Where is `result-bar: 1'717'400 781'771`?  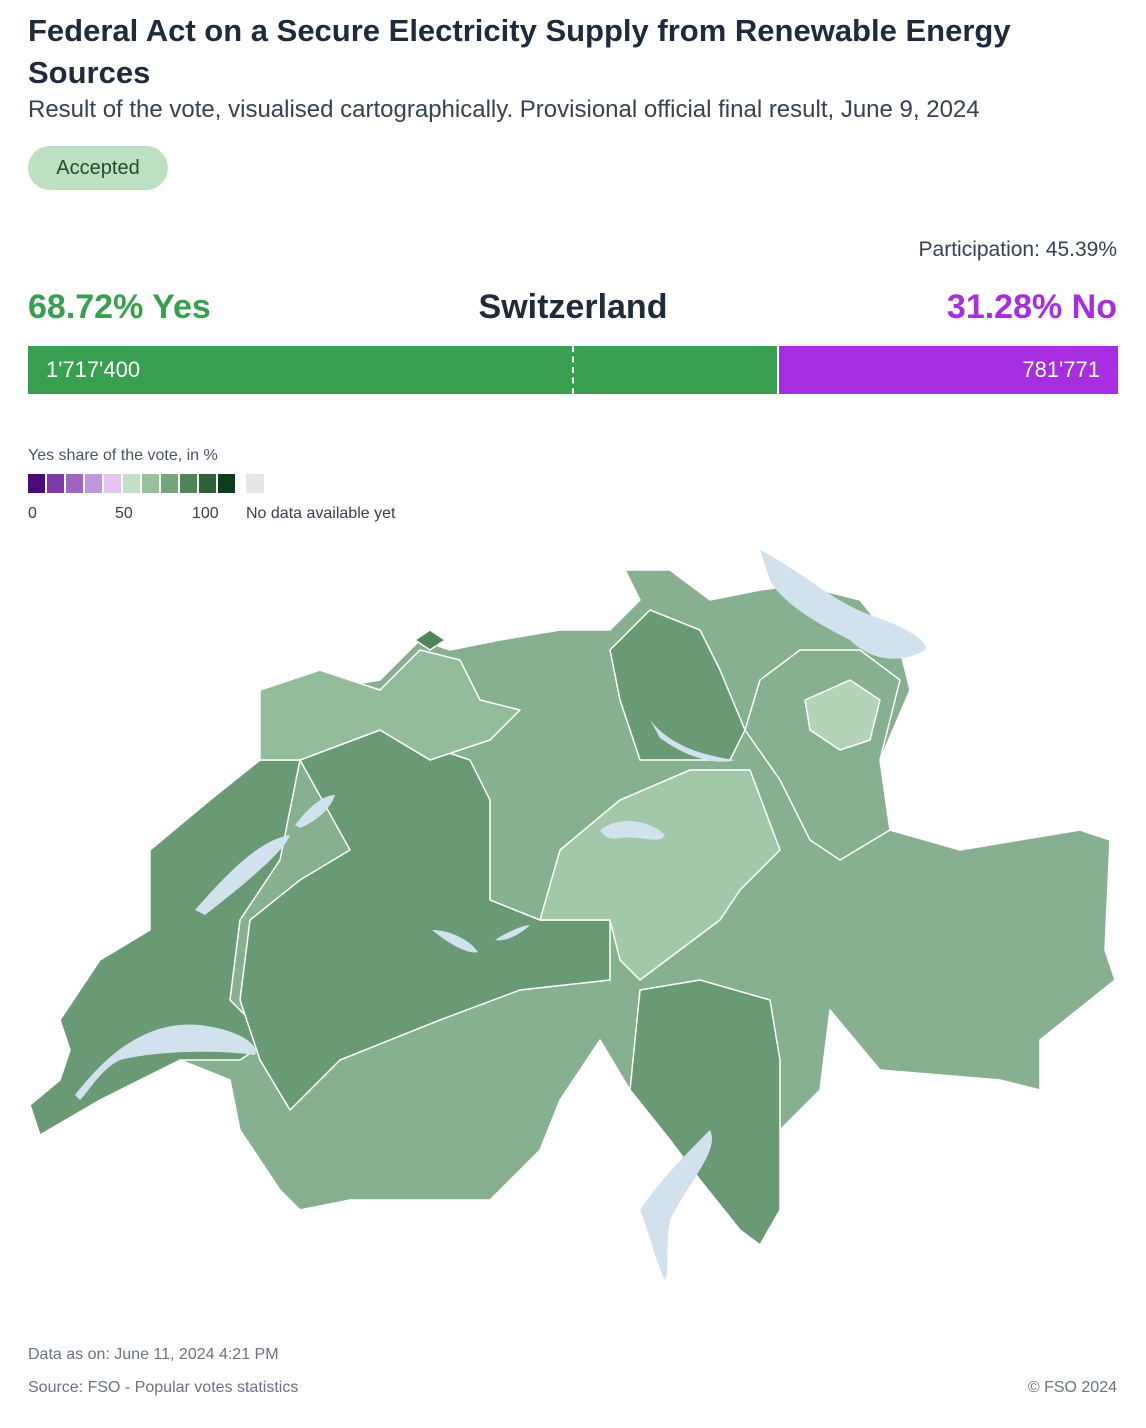
result-bar: 1'717'400 781'771 is located at coordinates (573, 370).